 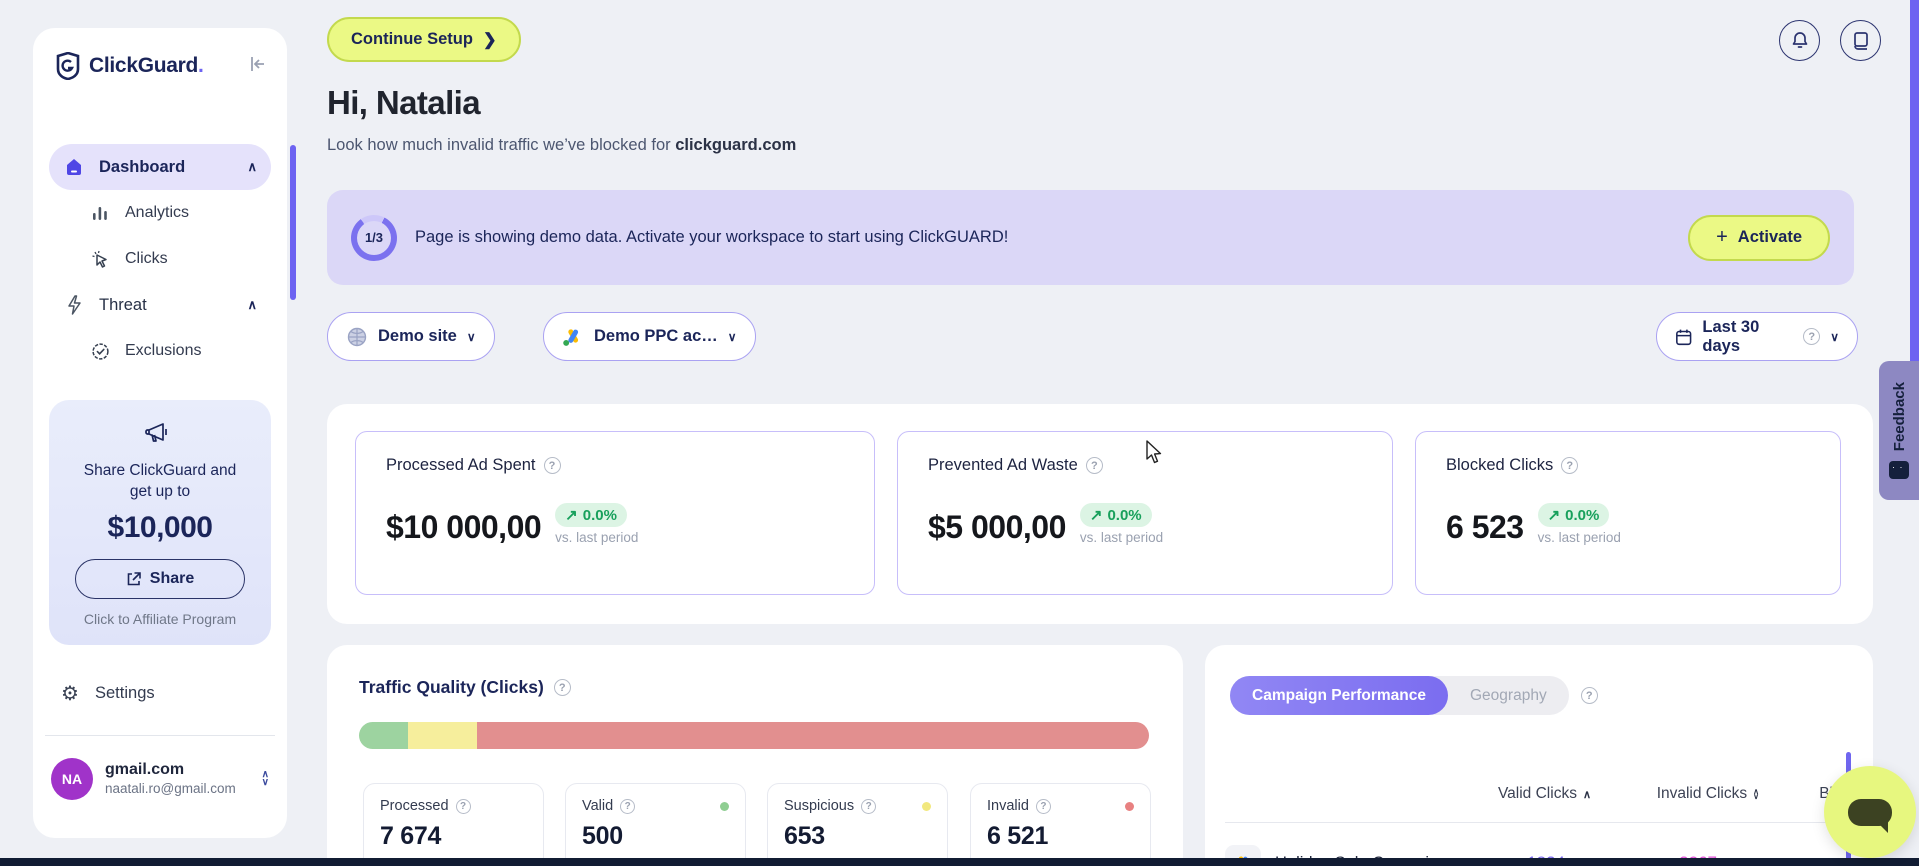 I want to click on sidebar-scrollbar, so click(x=293, y=222).